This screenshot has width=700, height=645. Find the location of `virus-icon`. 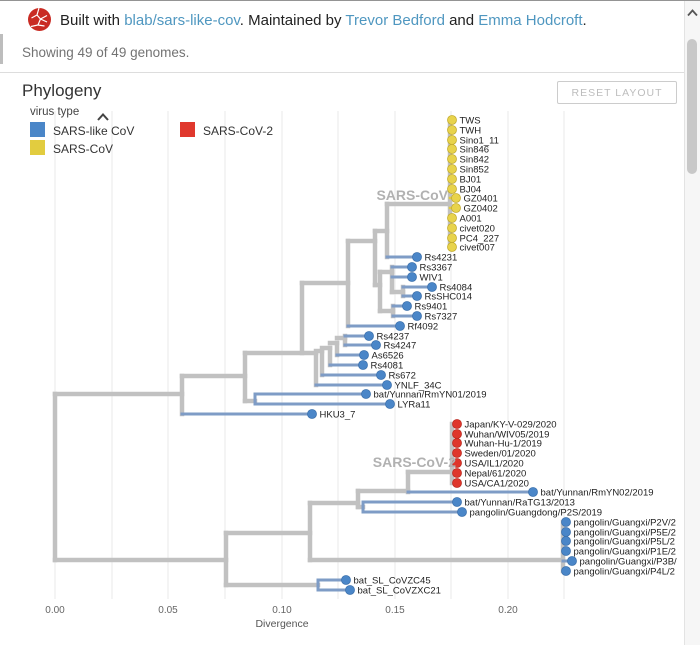

virus-icon is located at coordinates (39, 22).